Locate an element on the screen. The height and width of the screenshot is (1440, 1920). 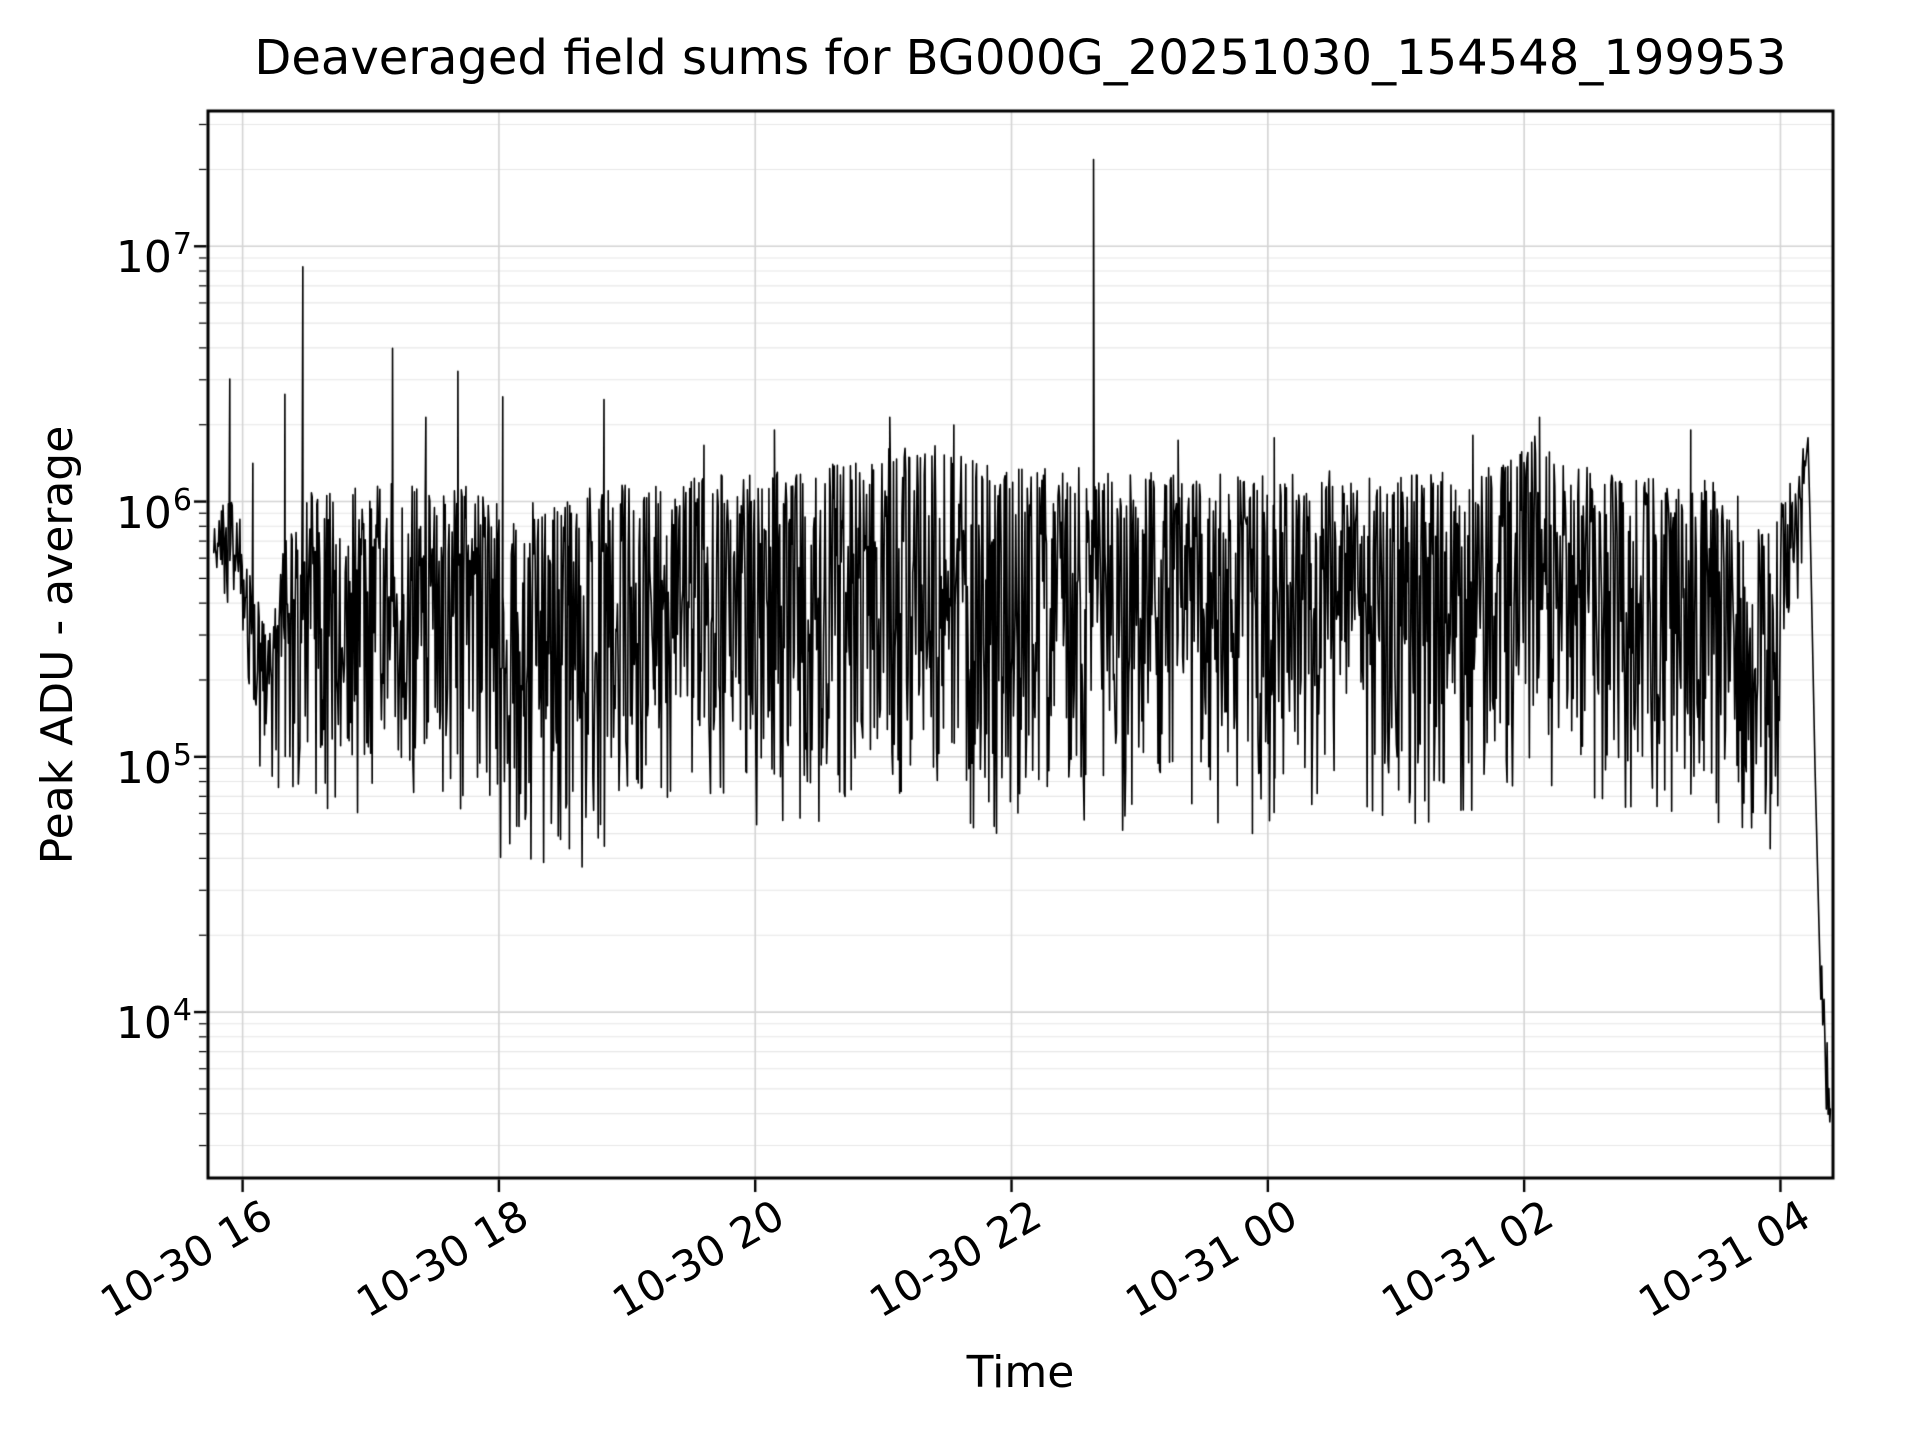
y-tick-label: 104 is located at coordinates (153, 1021).